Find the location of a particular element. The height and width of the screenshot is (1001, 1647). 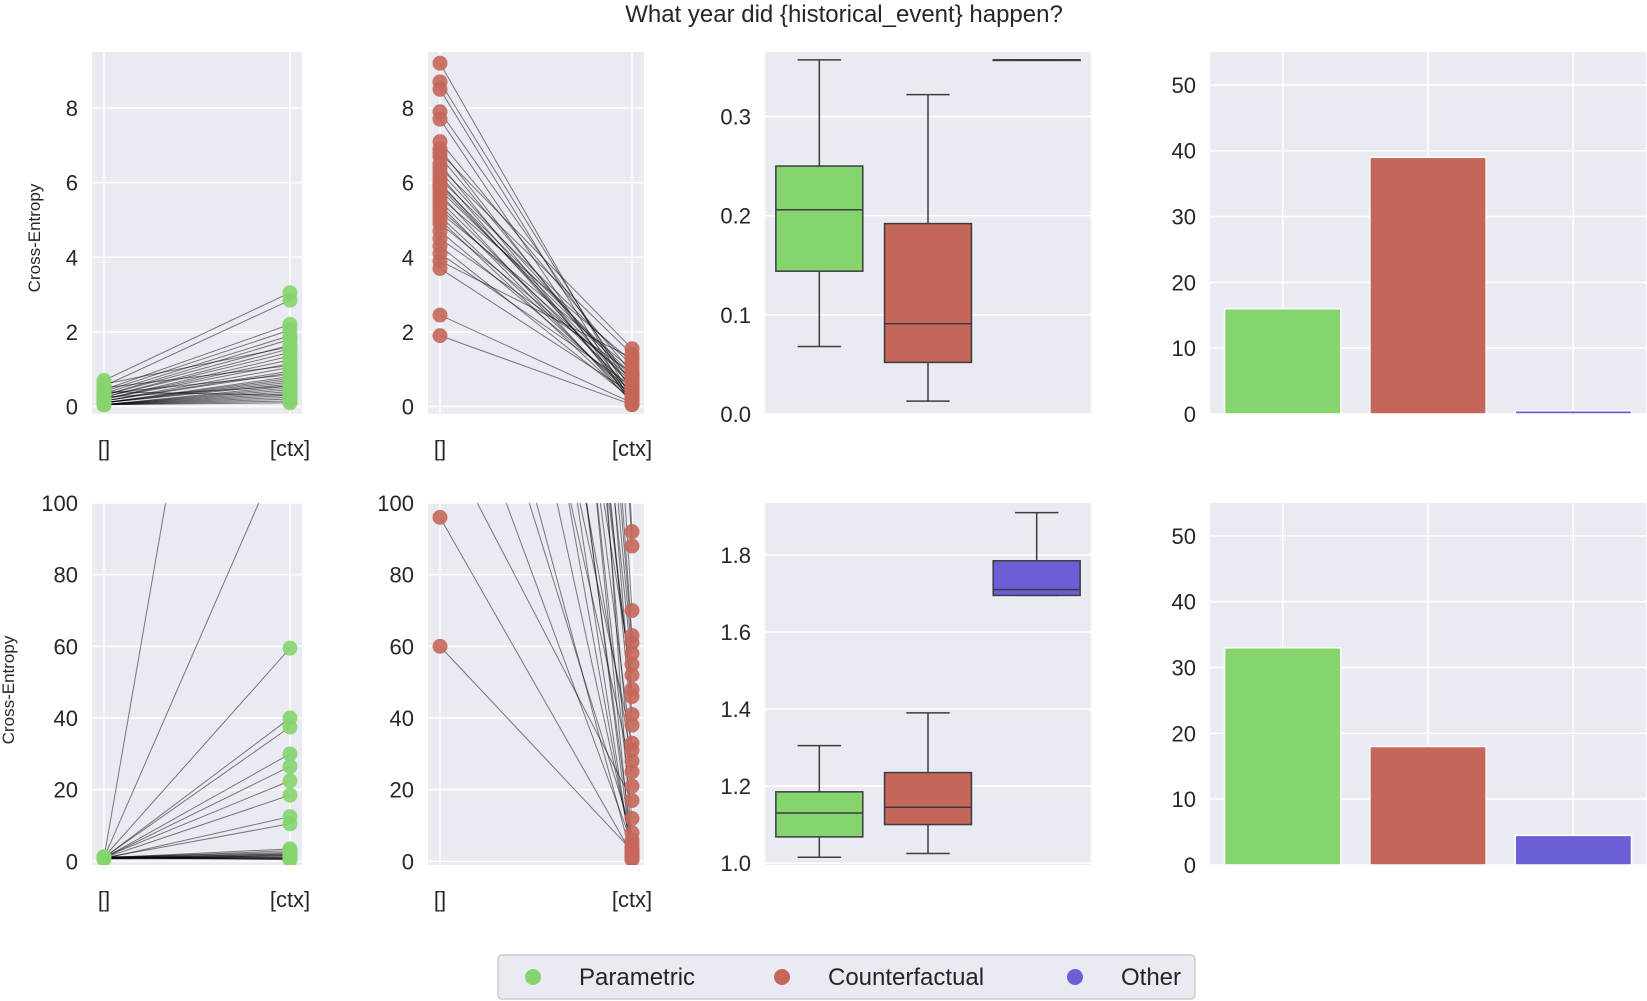

panel-r2-c1-pair-lines is located at coordinates (197, 682).